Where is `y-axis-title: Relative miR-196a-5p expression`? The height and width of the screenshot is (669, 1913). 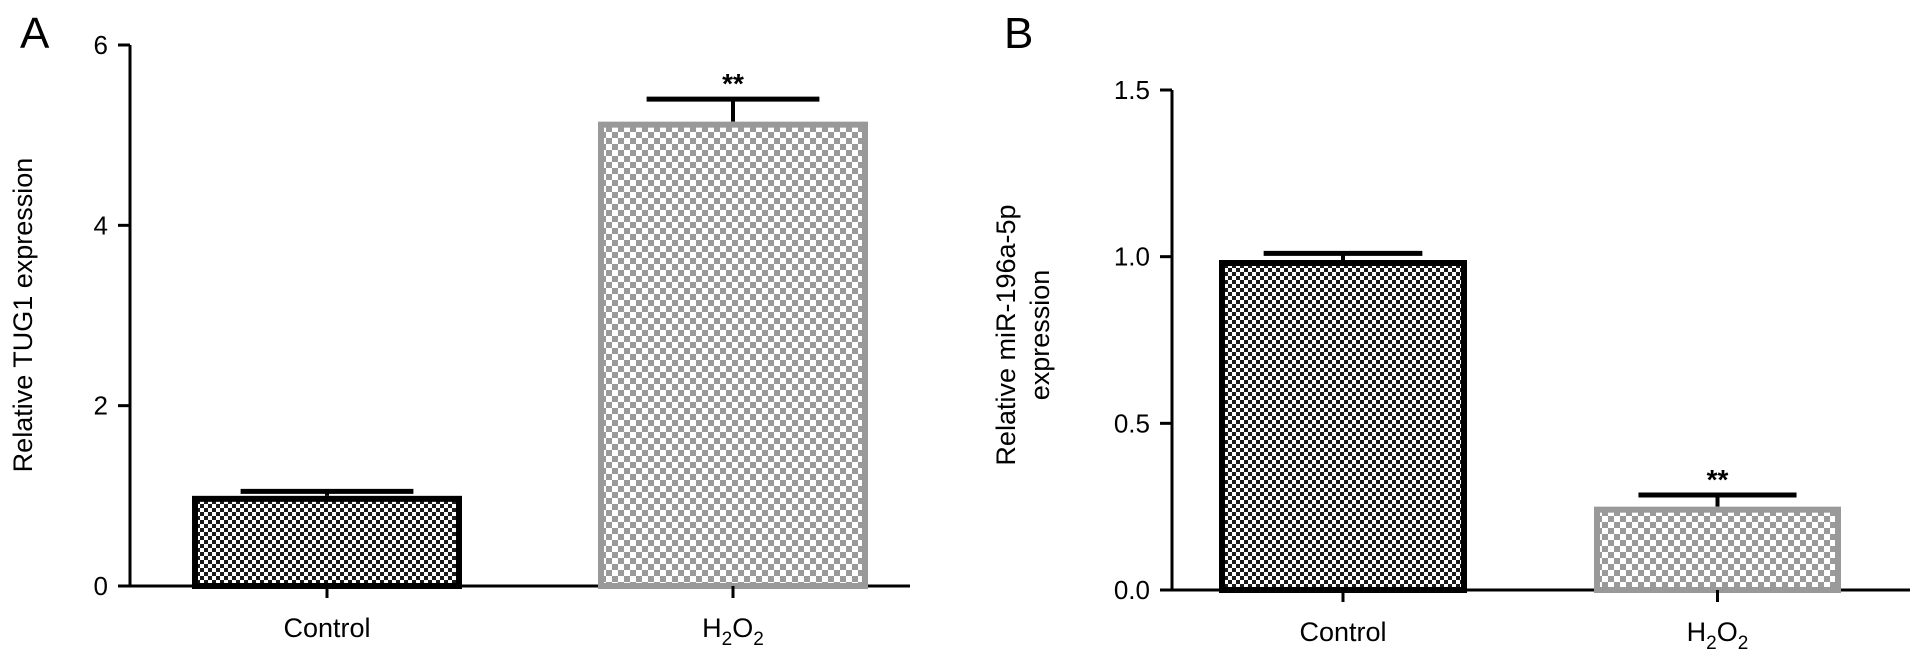 y-axis-title: Relative miR-196a-5p expression is located at coordinates (1023, 334).